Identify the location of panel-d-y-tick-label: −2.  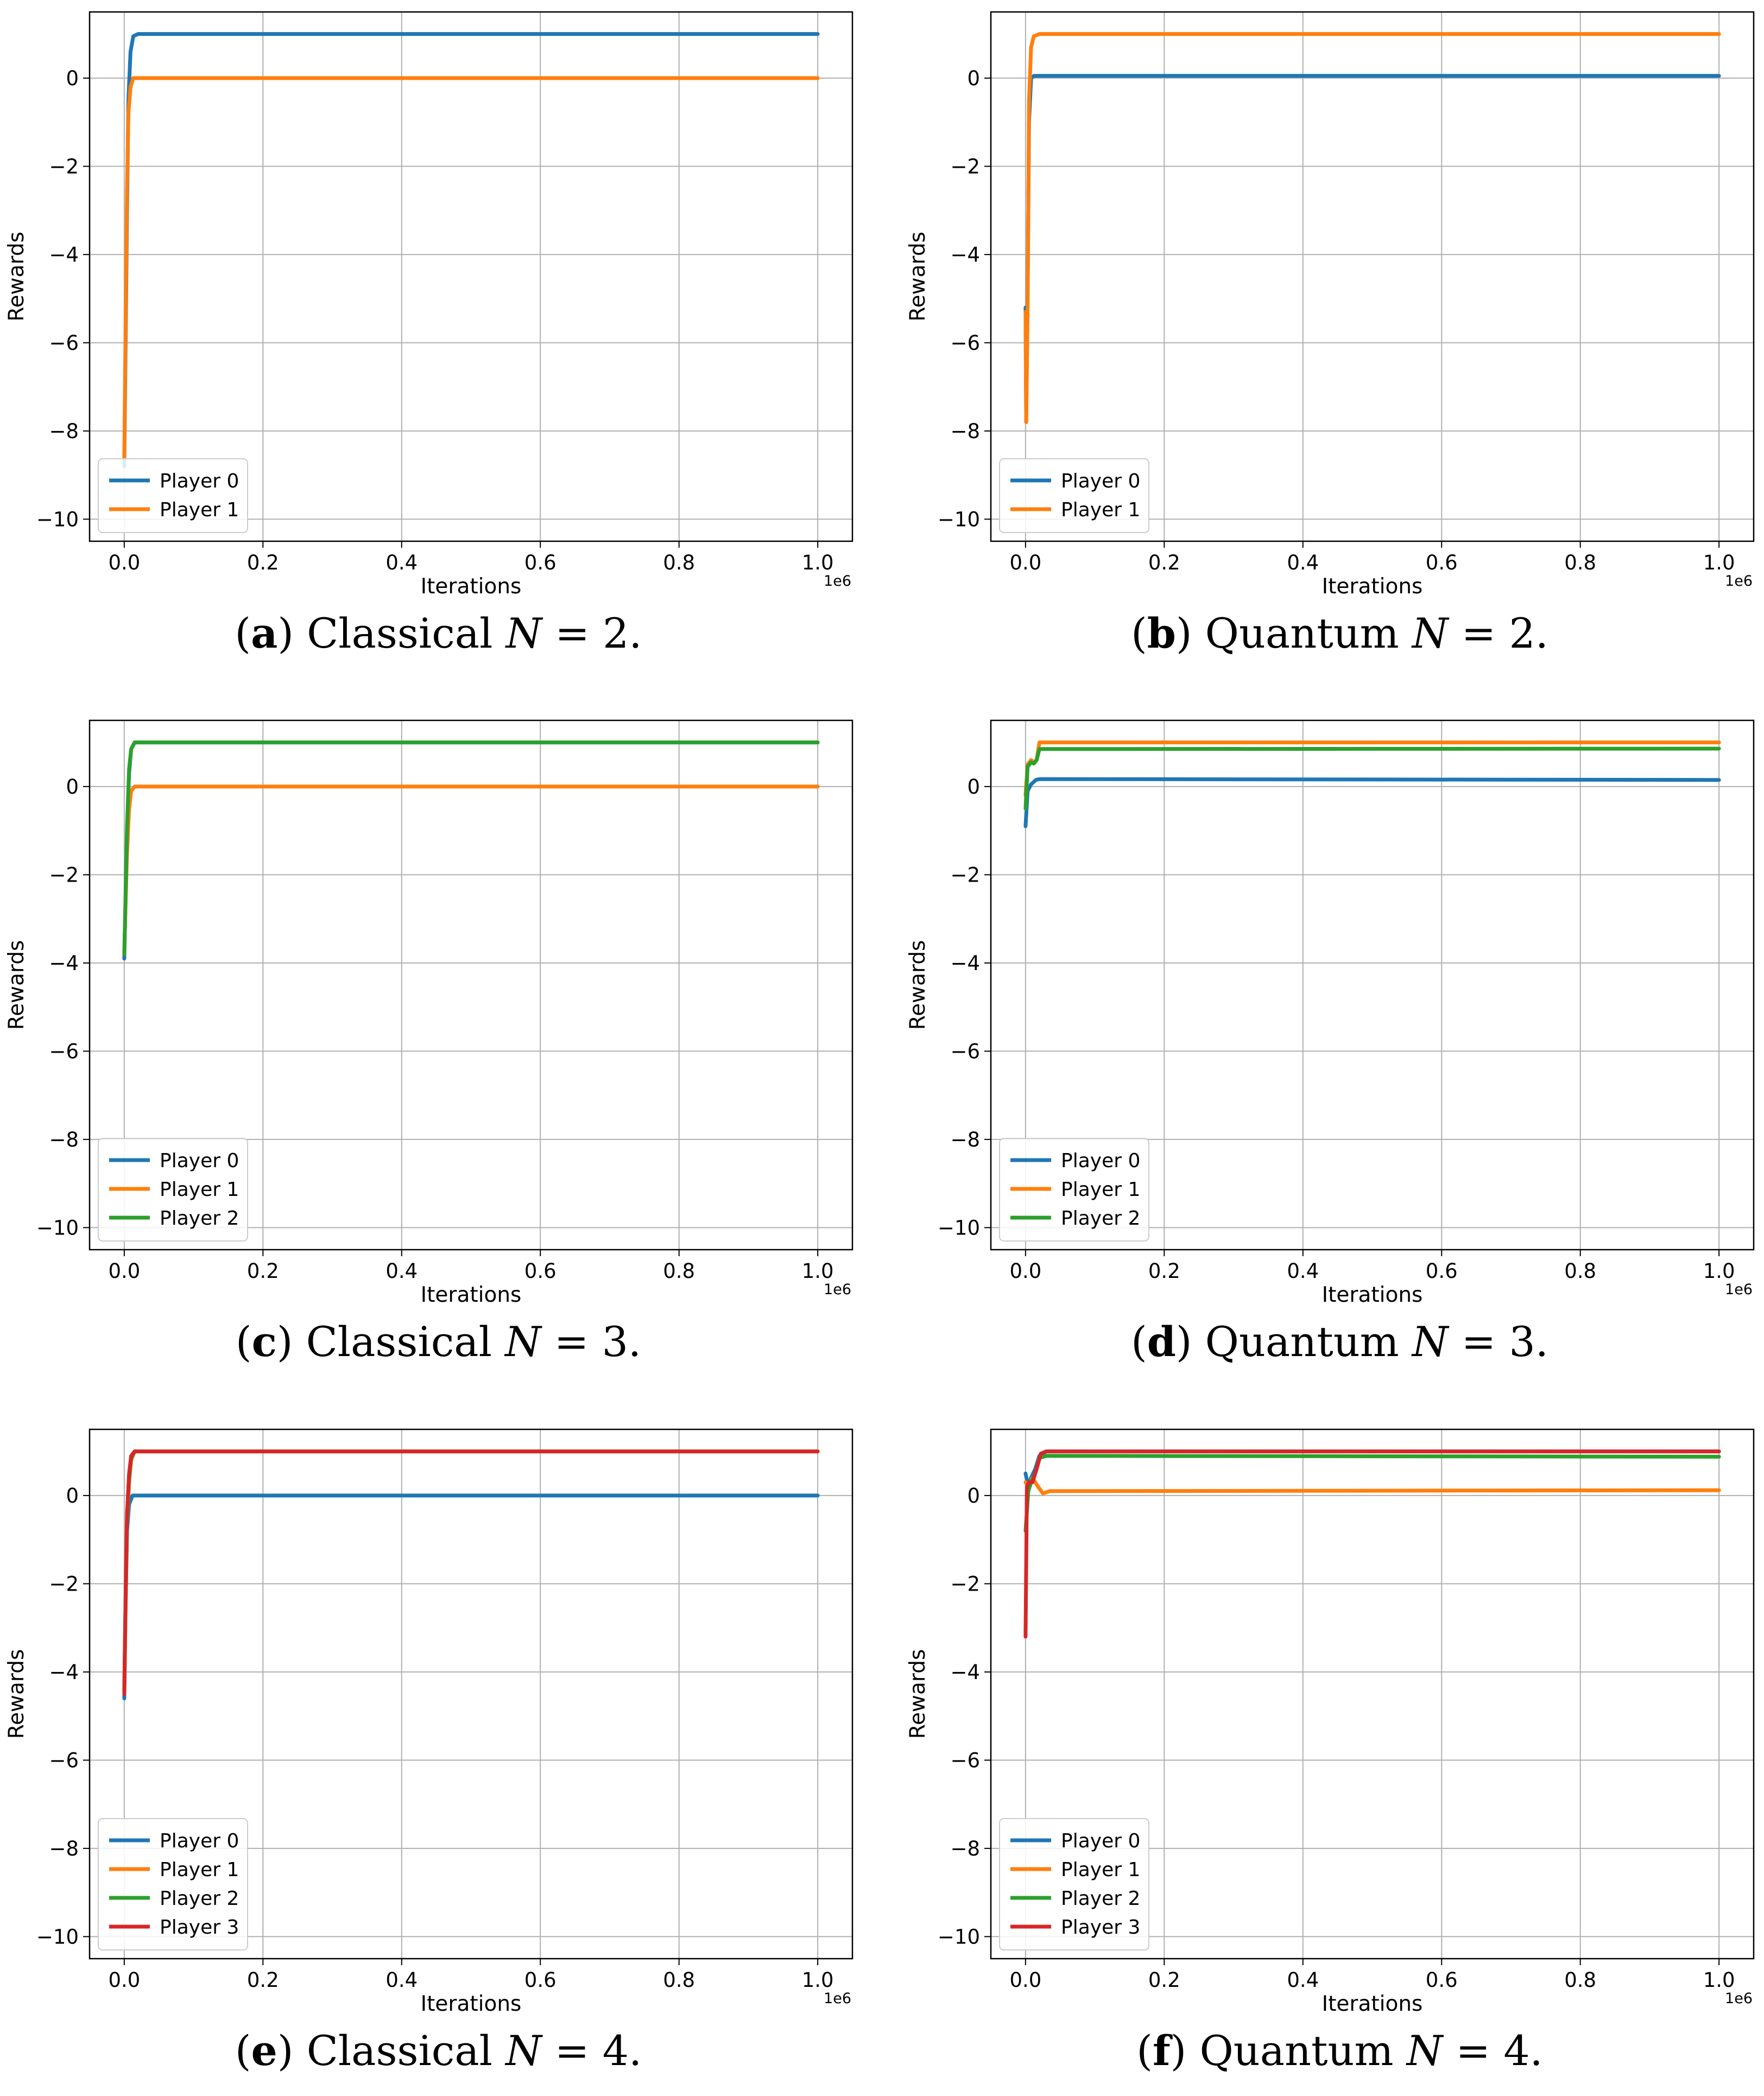
(965, 874).